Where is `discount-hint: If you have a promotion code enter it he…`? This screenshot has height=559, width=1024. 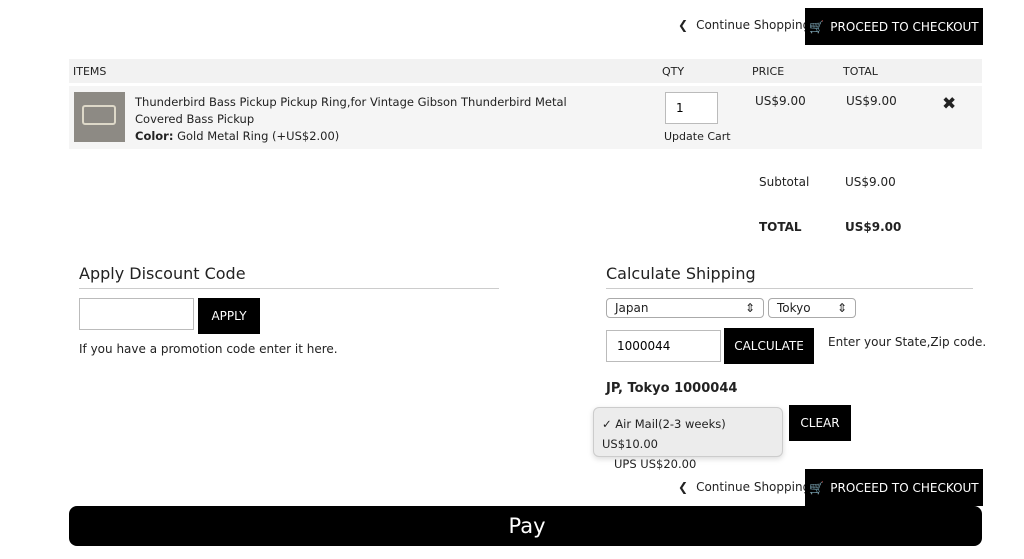 discount-hint: If you have a promotion code enter it he… is located at coordinates (208, 349).